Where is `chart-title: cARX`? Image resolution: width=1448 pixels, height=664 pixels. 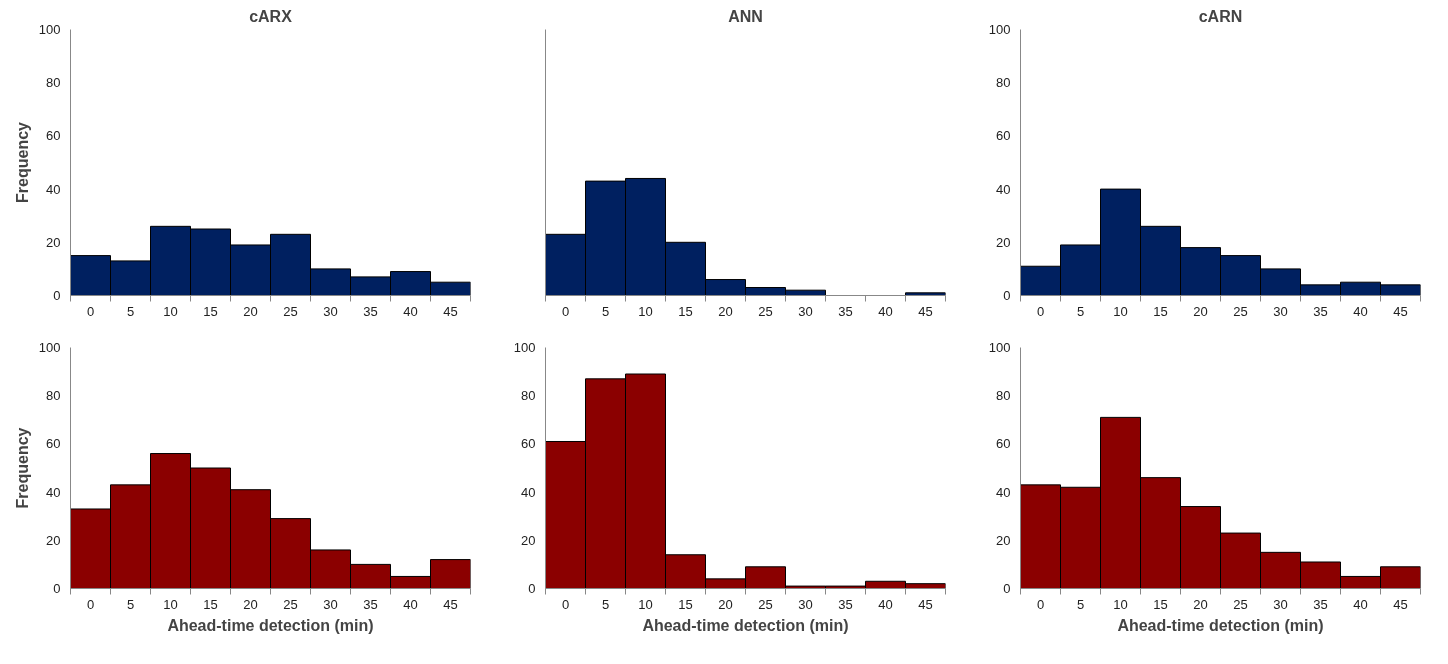 chart-title: cARX is located at coordinates (271, 16).